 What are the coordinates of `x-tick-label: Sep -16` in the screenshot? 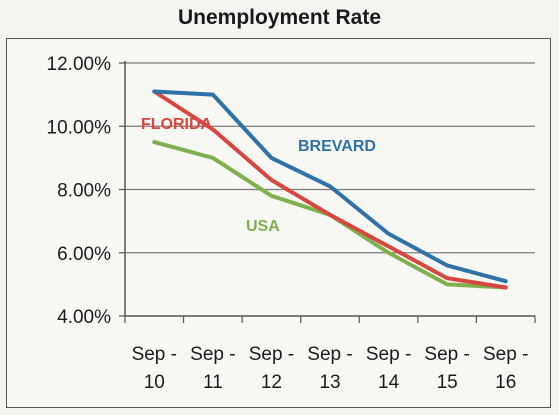 It's located at (505, 368).